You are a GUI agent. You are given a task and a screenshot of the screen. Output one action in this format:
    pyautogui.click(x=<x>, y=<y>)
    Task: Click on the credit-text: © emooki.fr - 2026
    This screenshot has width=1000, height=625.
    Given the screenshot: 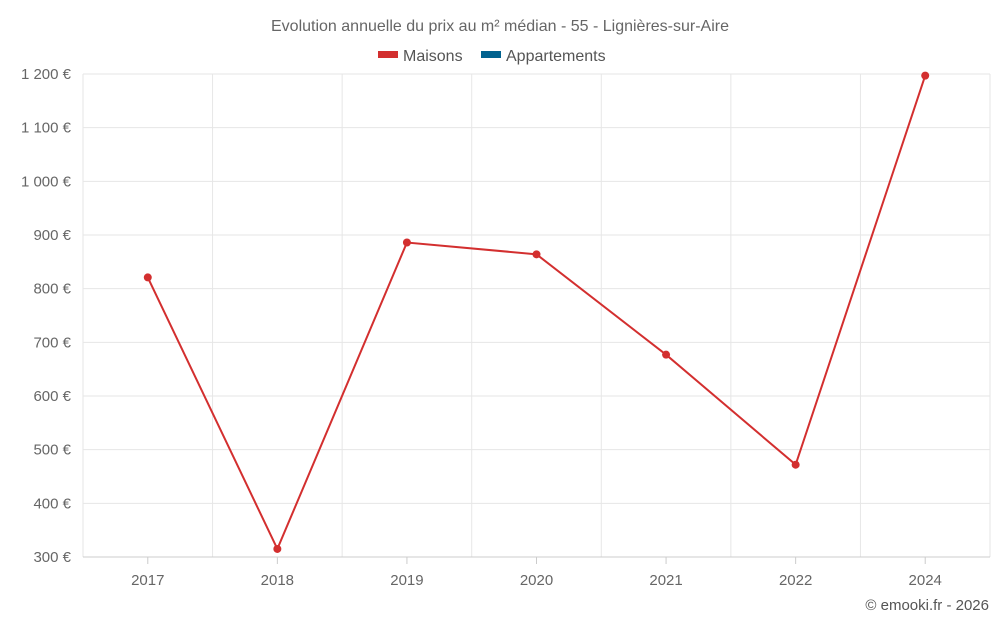 What is the action you would take?
    pyautogui.click(x=927, y=605)
    